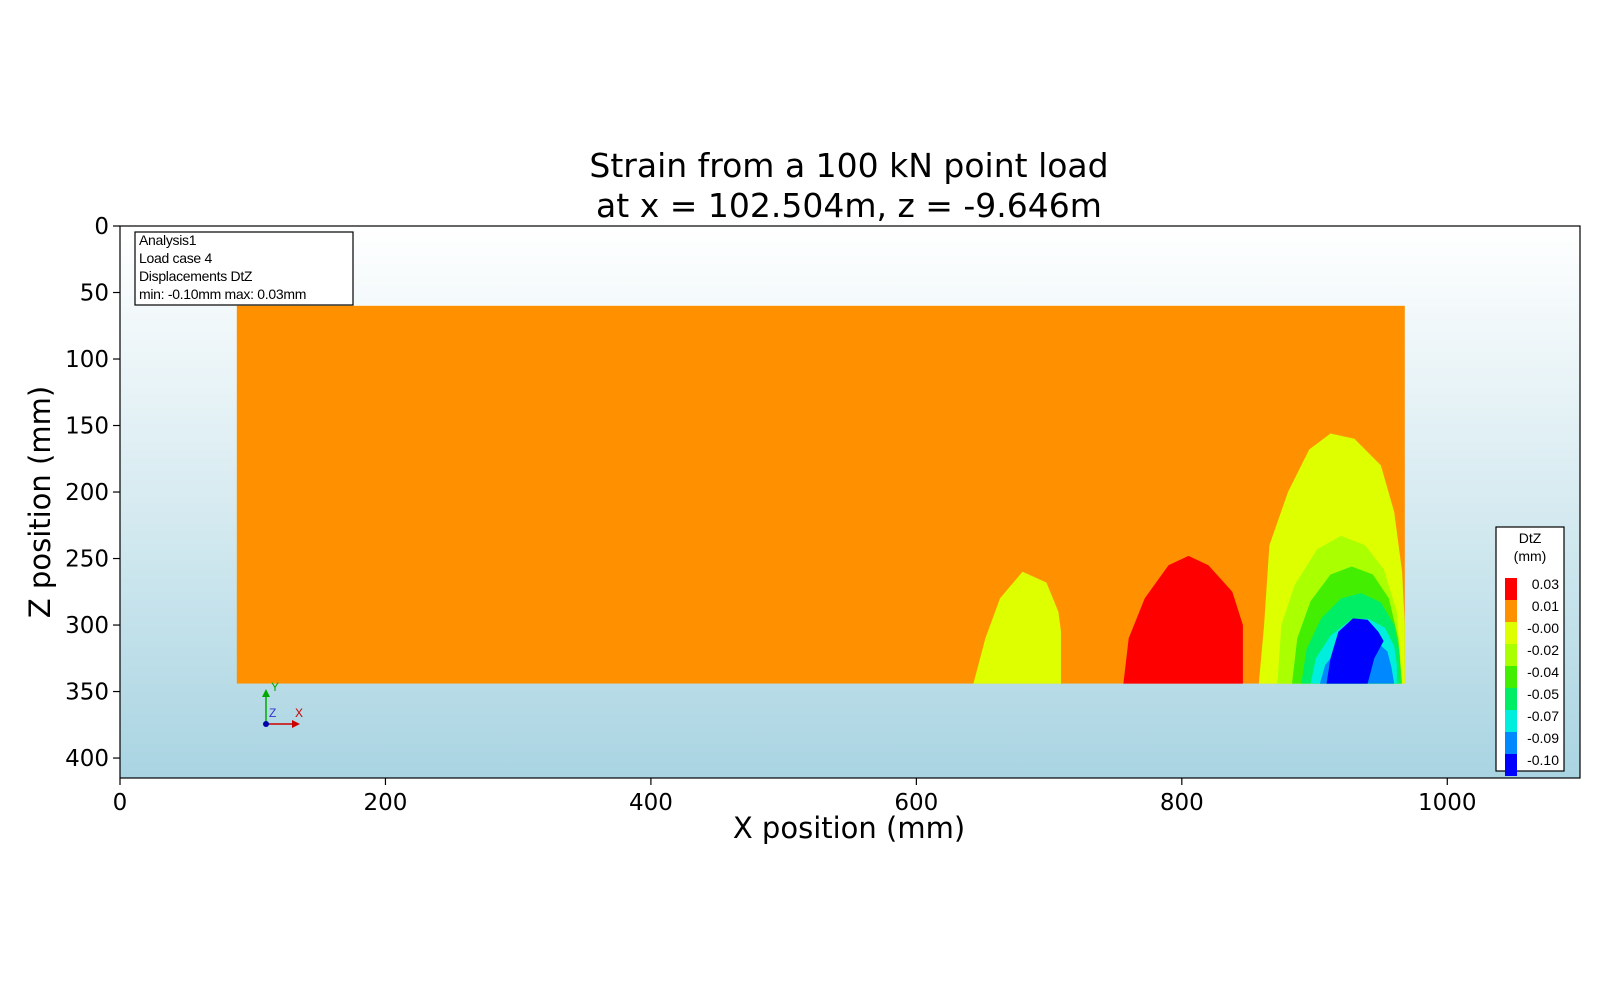 The image size is (1600, 1000). What do you see at coordinates (94, 294) in the screenshot?
I see `y-tick-label: 50` at bounding box center [94, 294].